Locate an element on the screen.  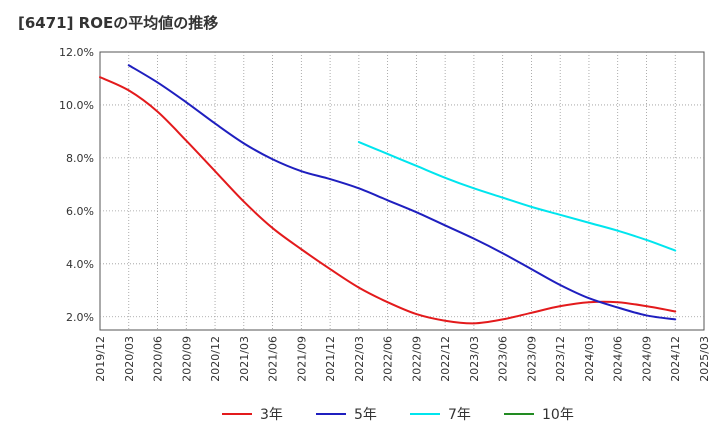
x-tick-label: 2020/03 is located at coordinates (129, 359).